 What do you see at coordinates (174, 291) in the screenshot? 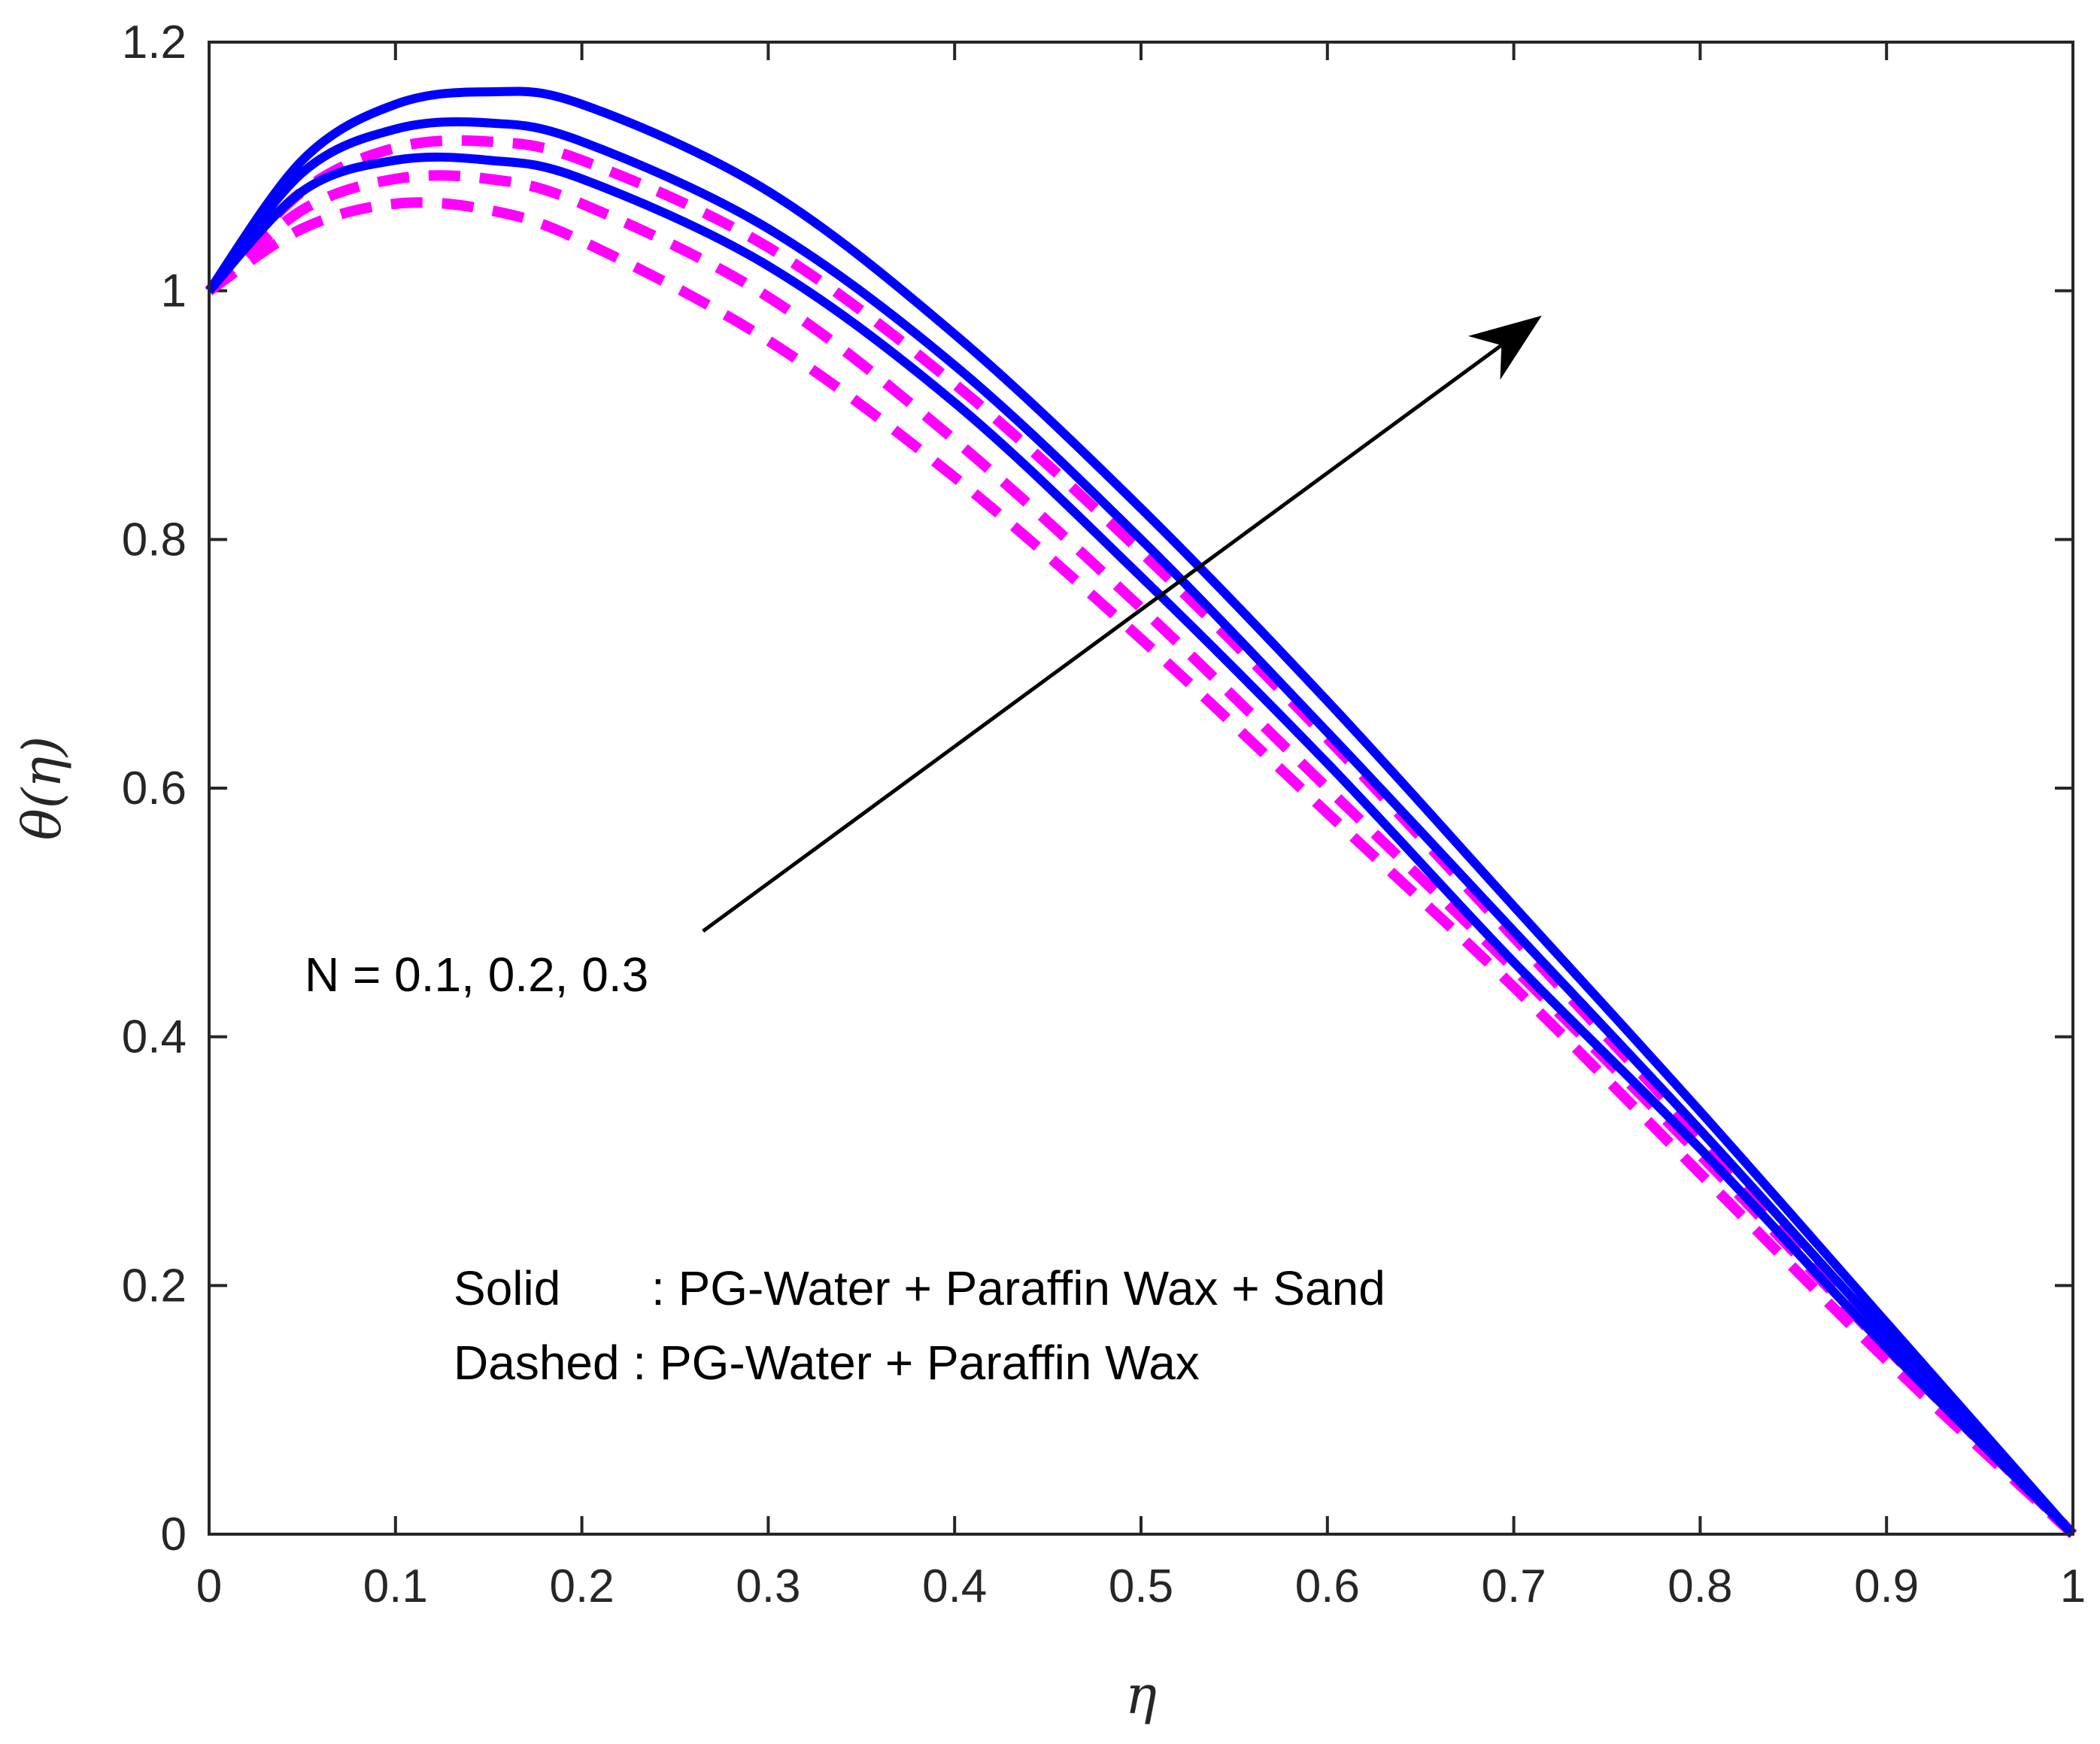
I see `y-tick-label: 1` at bounding box center [174, 291].